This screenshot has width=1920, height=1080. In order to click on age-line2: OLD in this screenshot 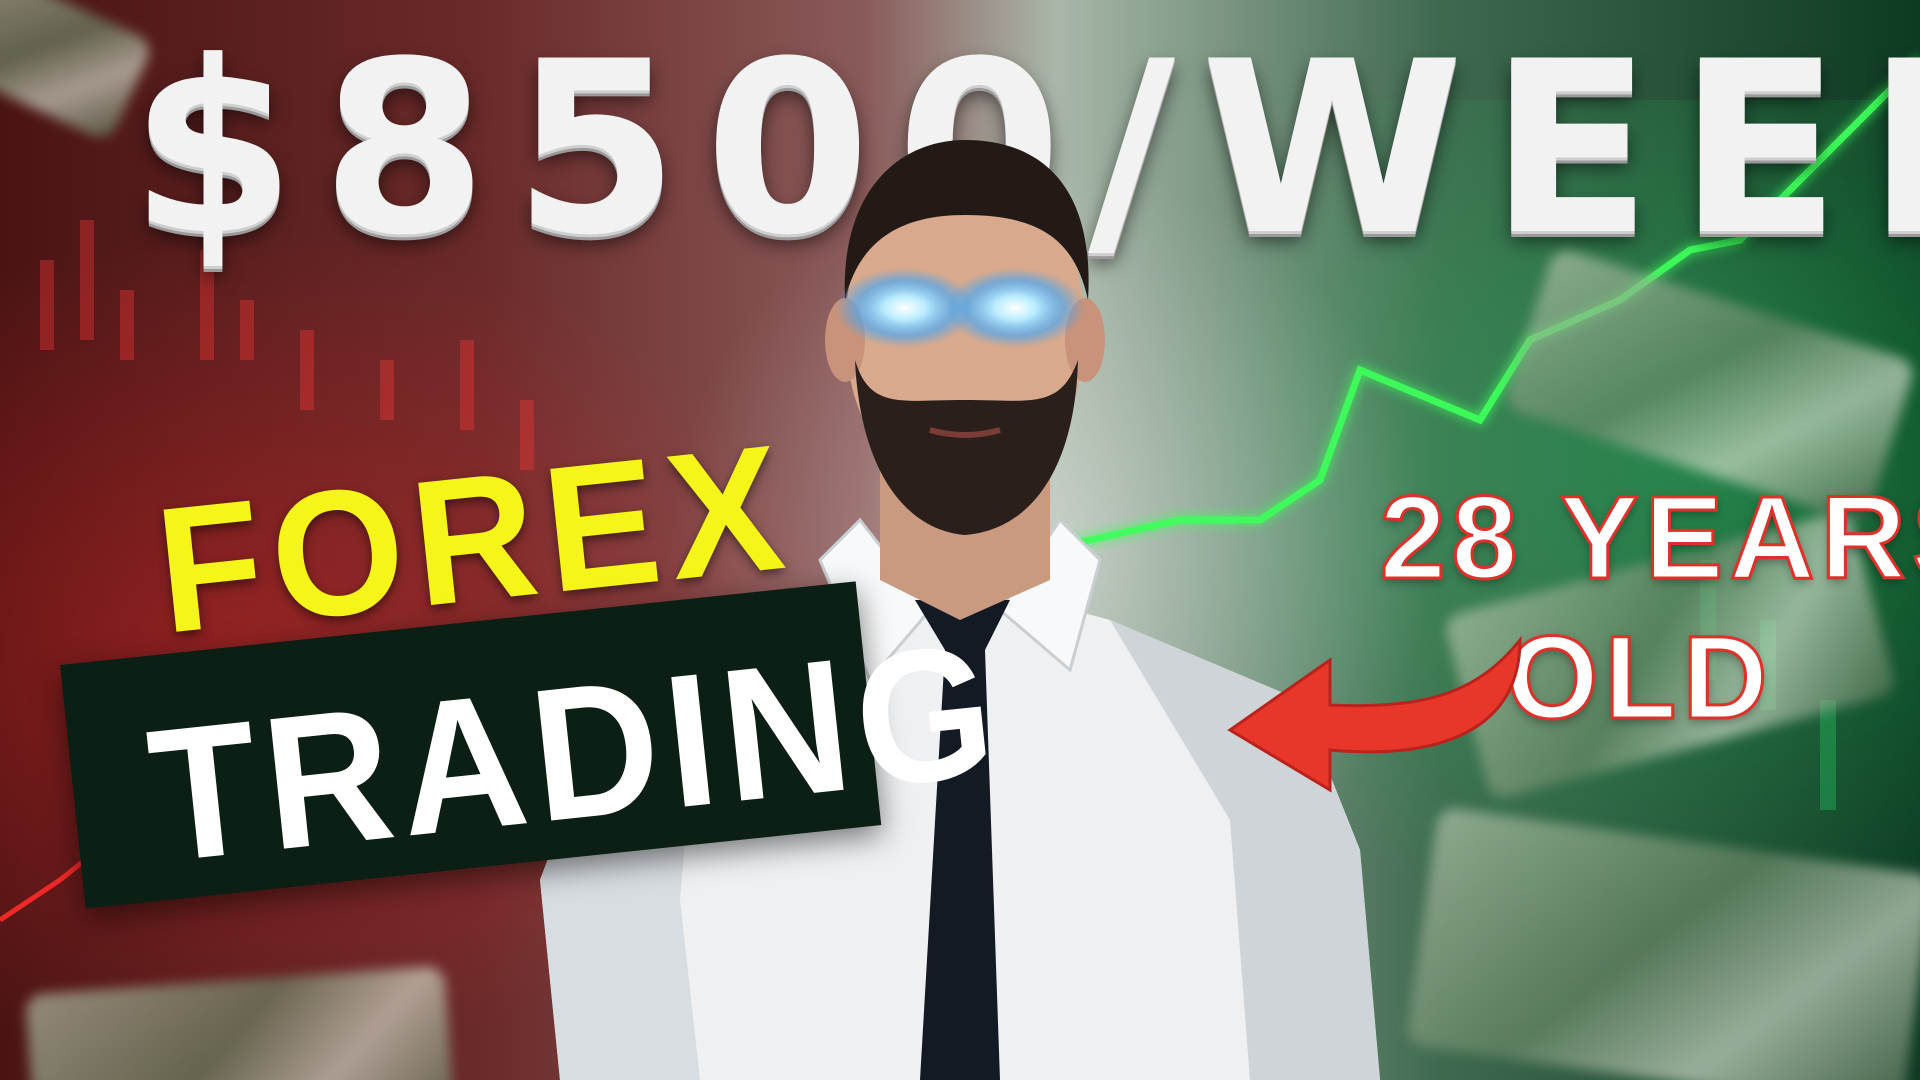, I will do `click(1639, 678)`.